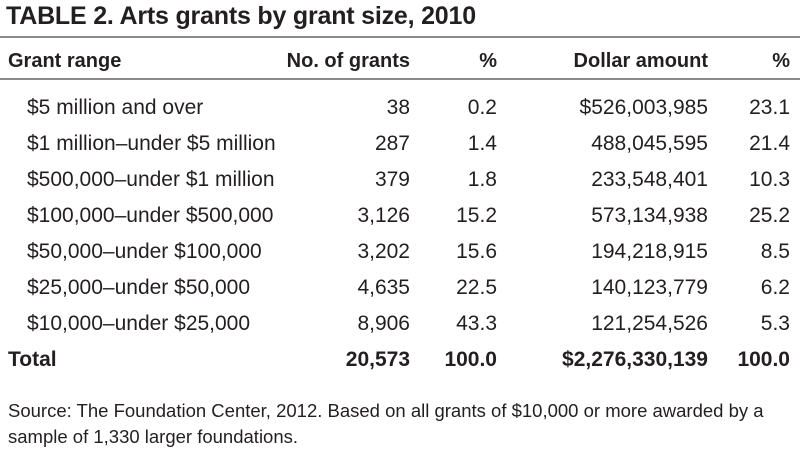 Image resolution: width=800 pixels, height=461 pixels. What do you see at coordinates (775, 323) in the screenshot?
I see `cell-dollar-percent: 5.3` at bounding box center [775, 323].